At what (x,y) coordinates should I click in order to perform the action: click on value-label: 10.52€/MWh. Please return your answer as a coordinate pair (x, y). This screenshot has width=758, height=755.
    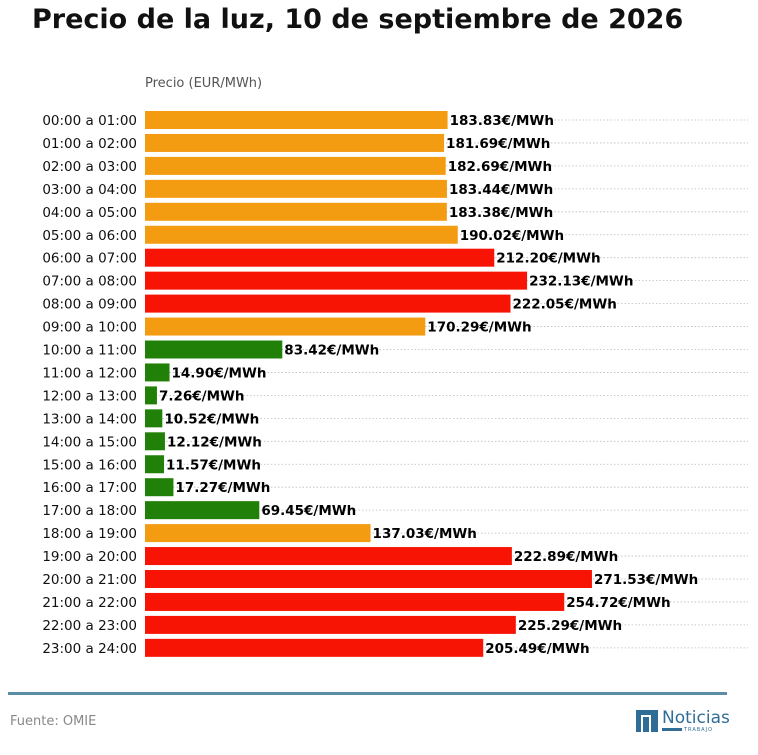
    Looking at the image, I should click on (211, 419).